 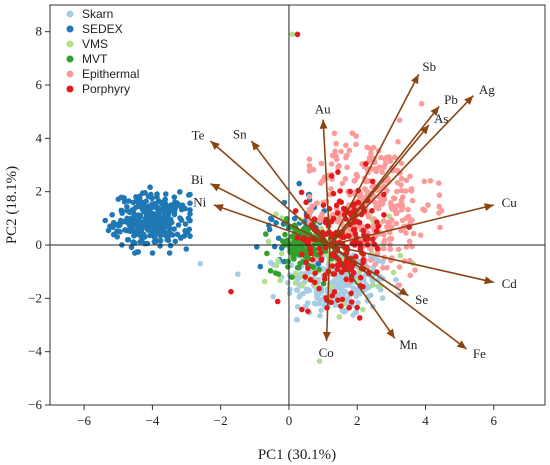 I want to click on x-tick-label: −4, so click(x=152, y=420).